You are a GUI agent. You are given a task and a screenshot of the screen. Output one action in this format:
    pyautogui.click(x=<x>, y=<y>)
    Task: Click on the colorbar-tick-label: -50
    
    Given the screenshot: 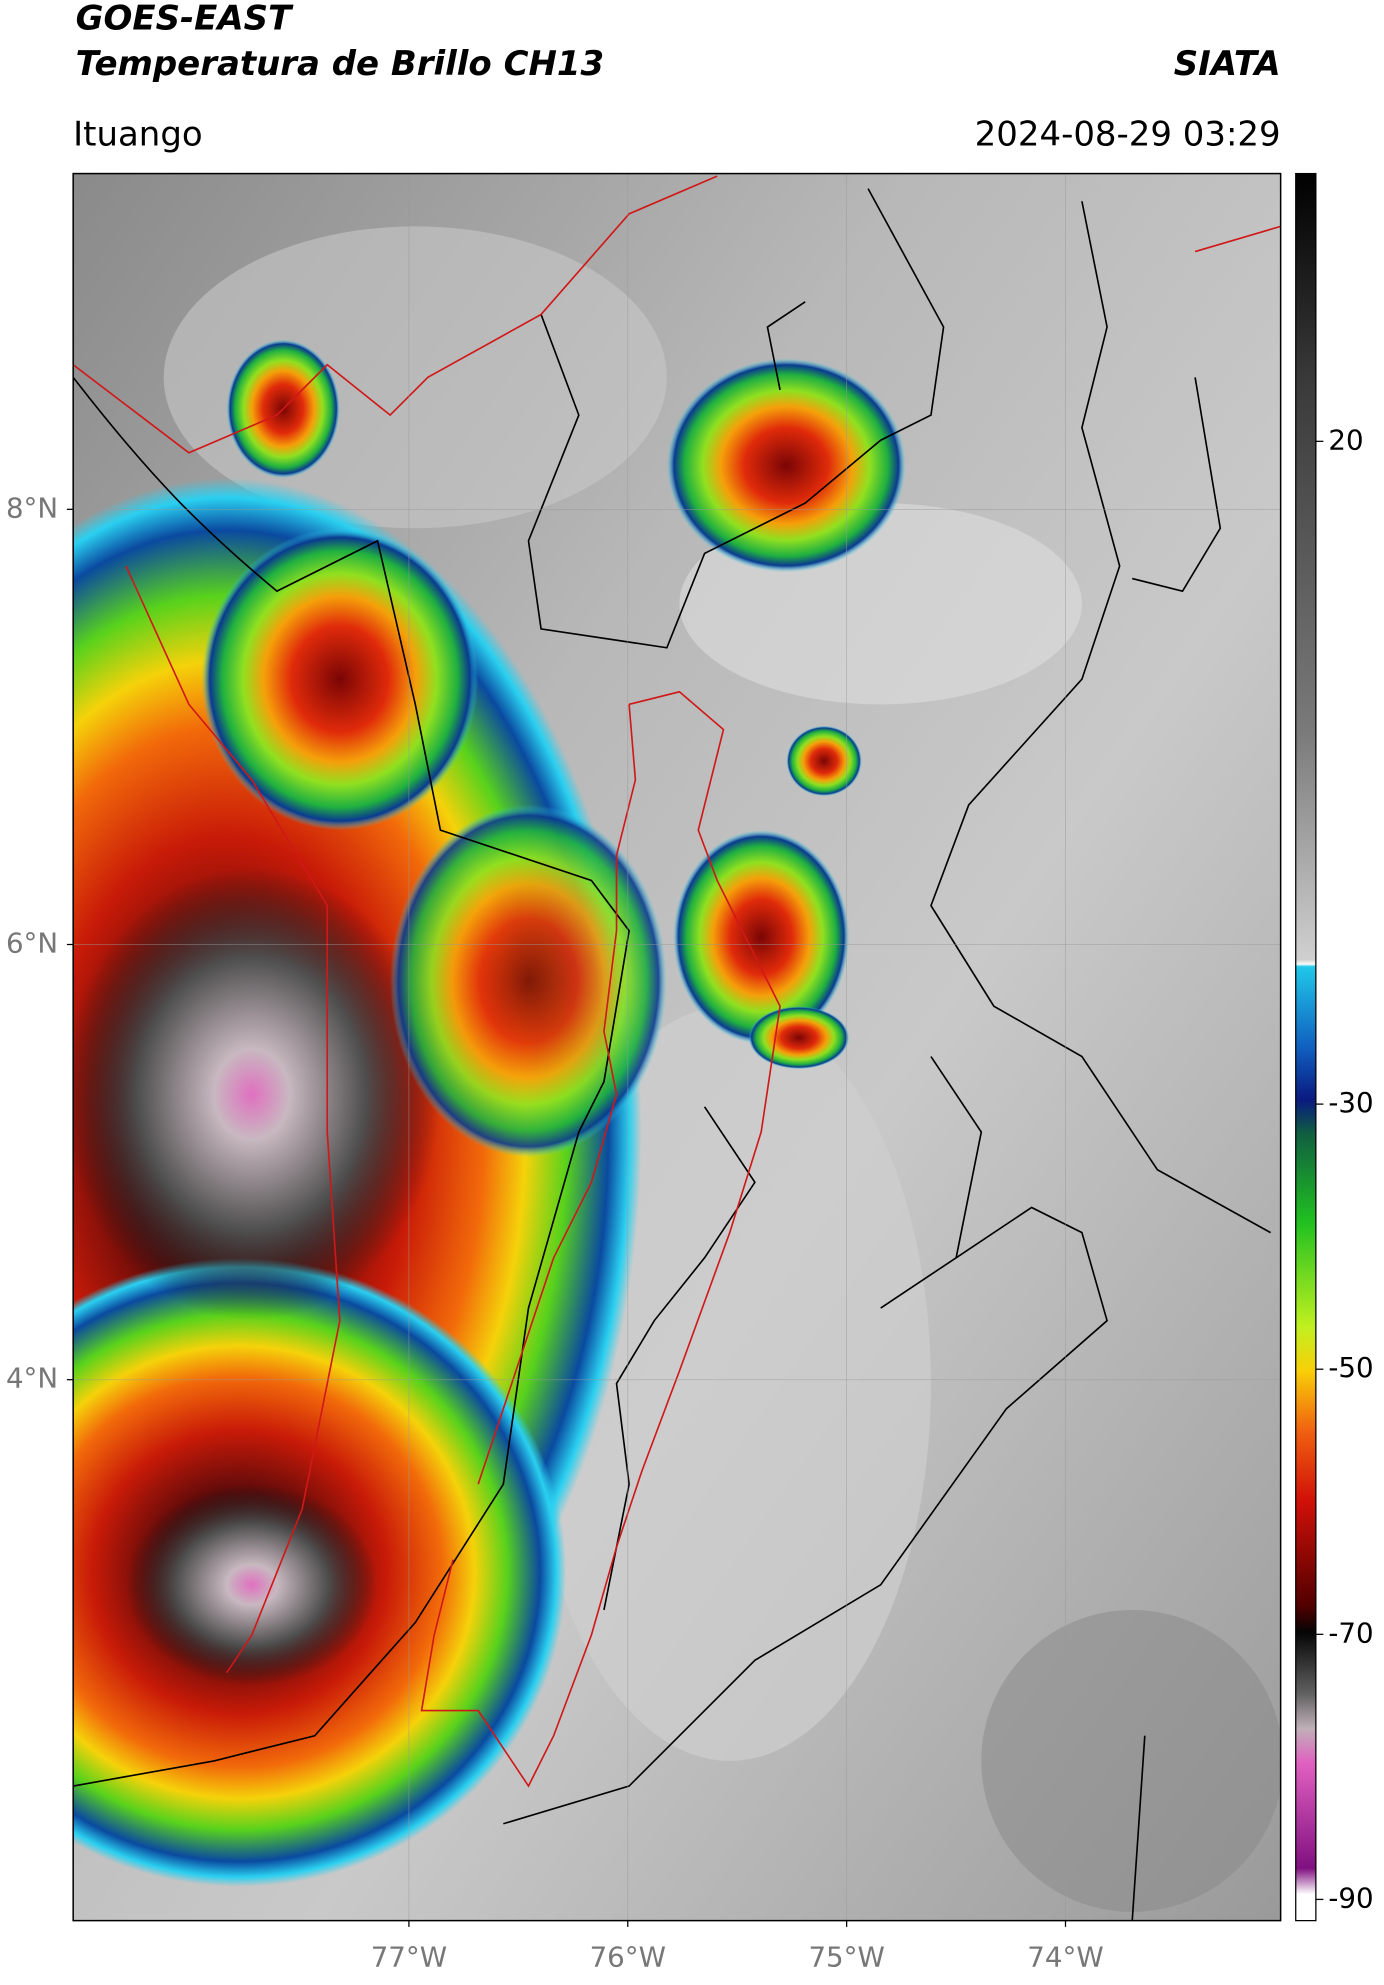 What is the action you would take?
    pyautogui.click(x=1350, y=1367)
    